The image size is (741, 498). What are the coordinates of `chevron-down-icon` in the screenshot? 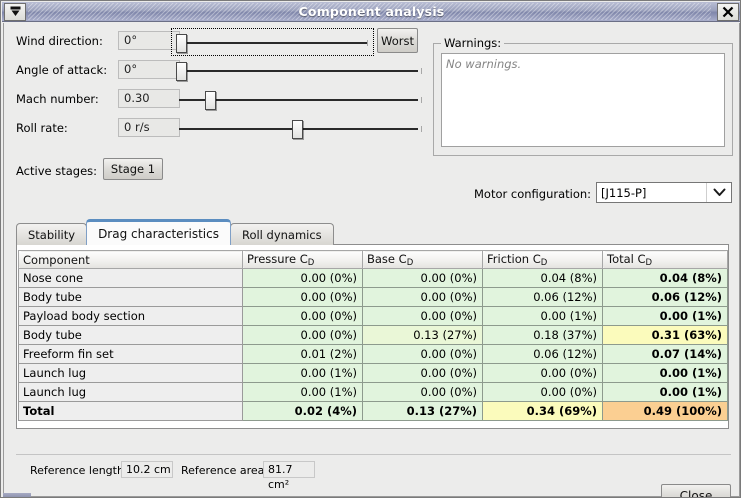 It's located at (718, 192).